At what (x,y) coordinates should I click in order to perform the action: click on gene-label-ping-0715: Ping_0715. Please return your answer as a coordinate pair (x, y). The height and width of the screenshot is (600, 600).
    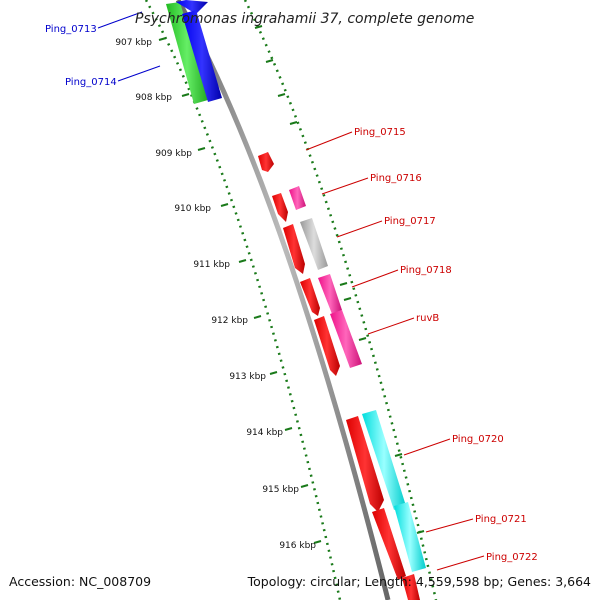
    Looking at the image, I should click on (380, 132).